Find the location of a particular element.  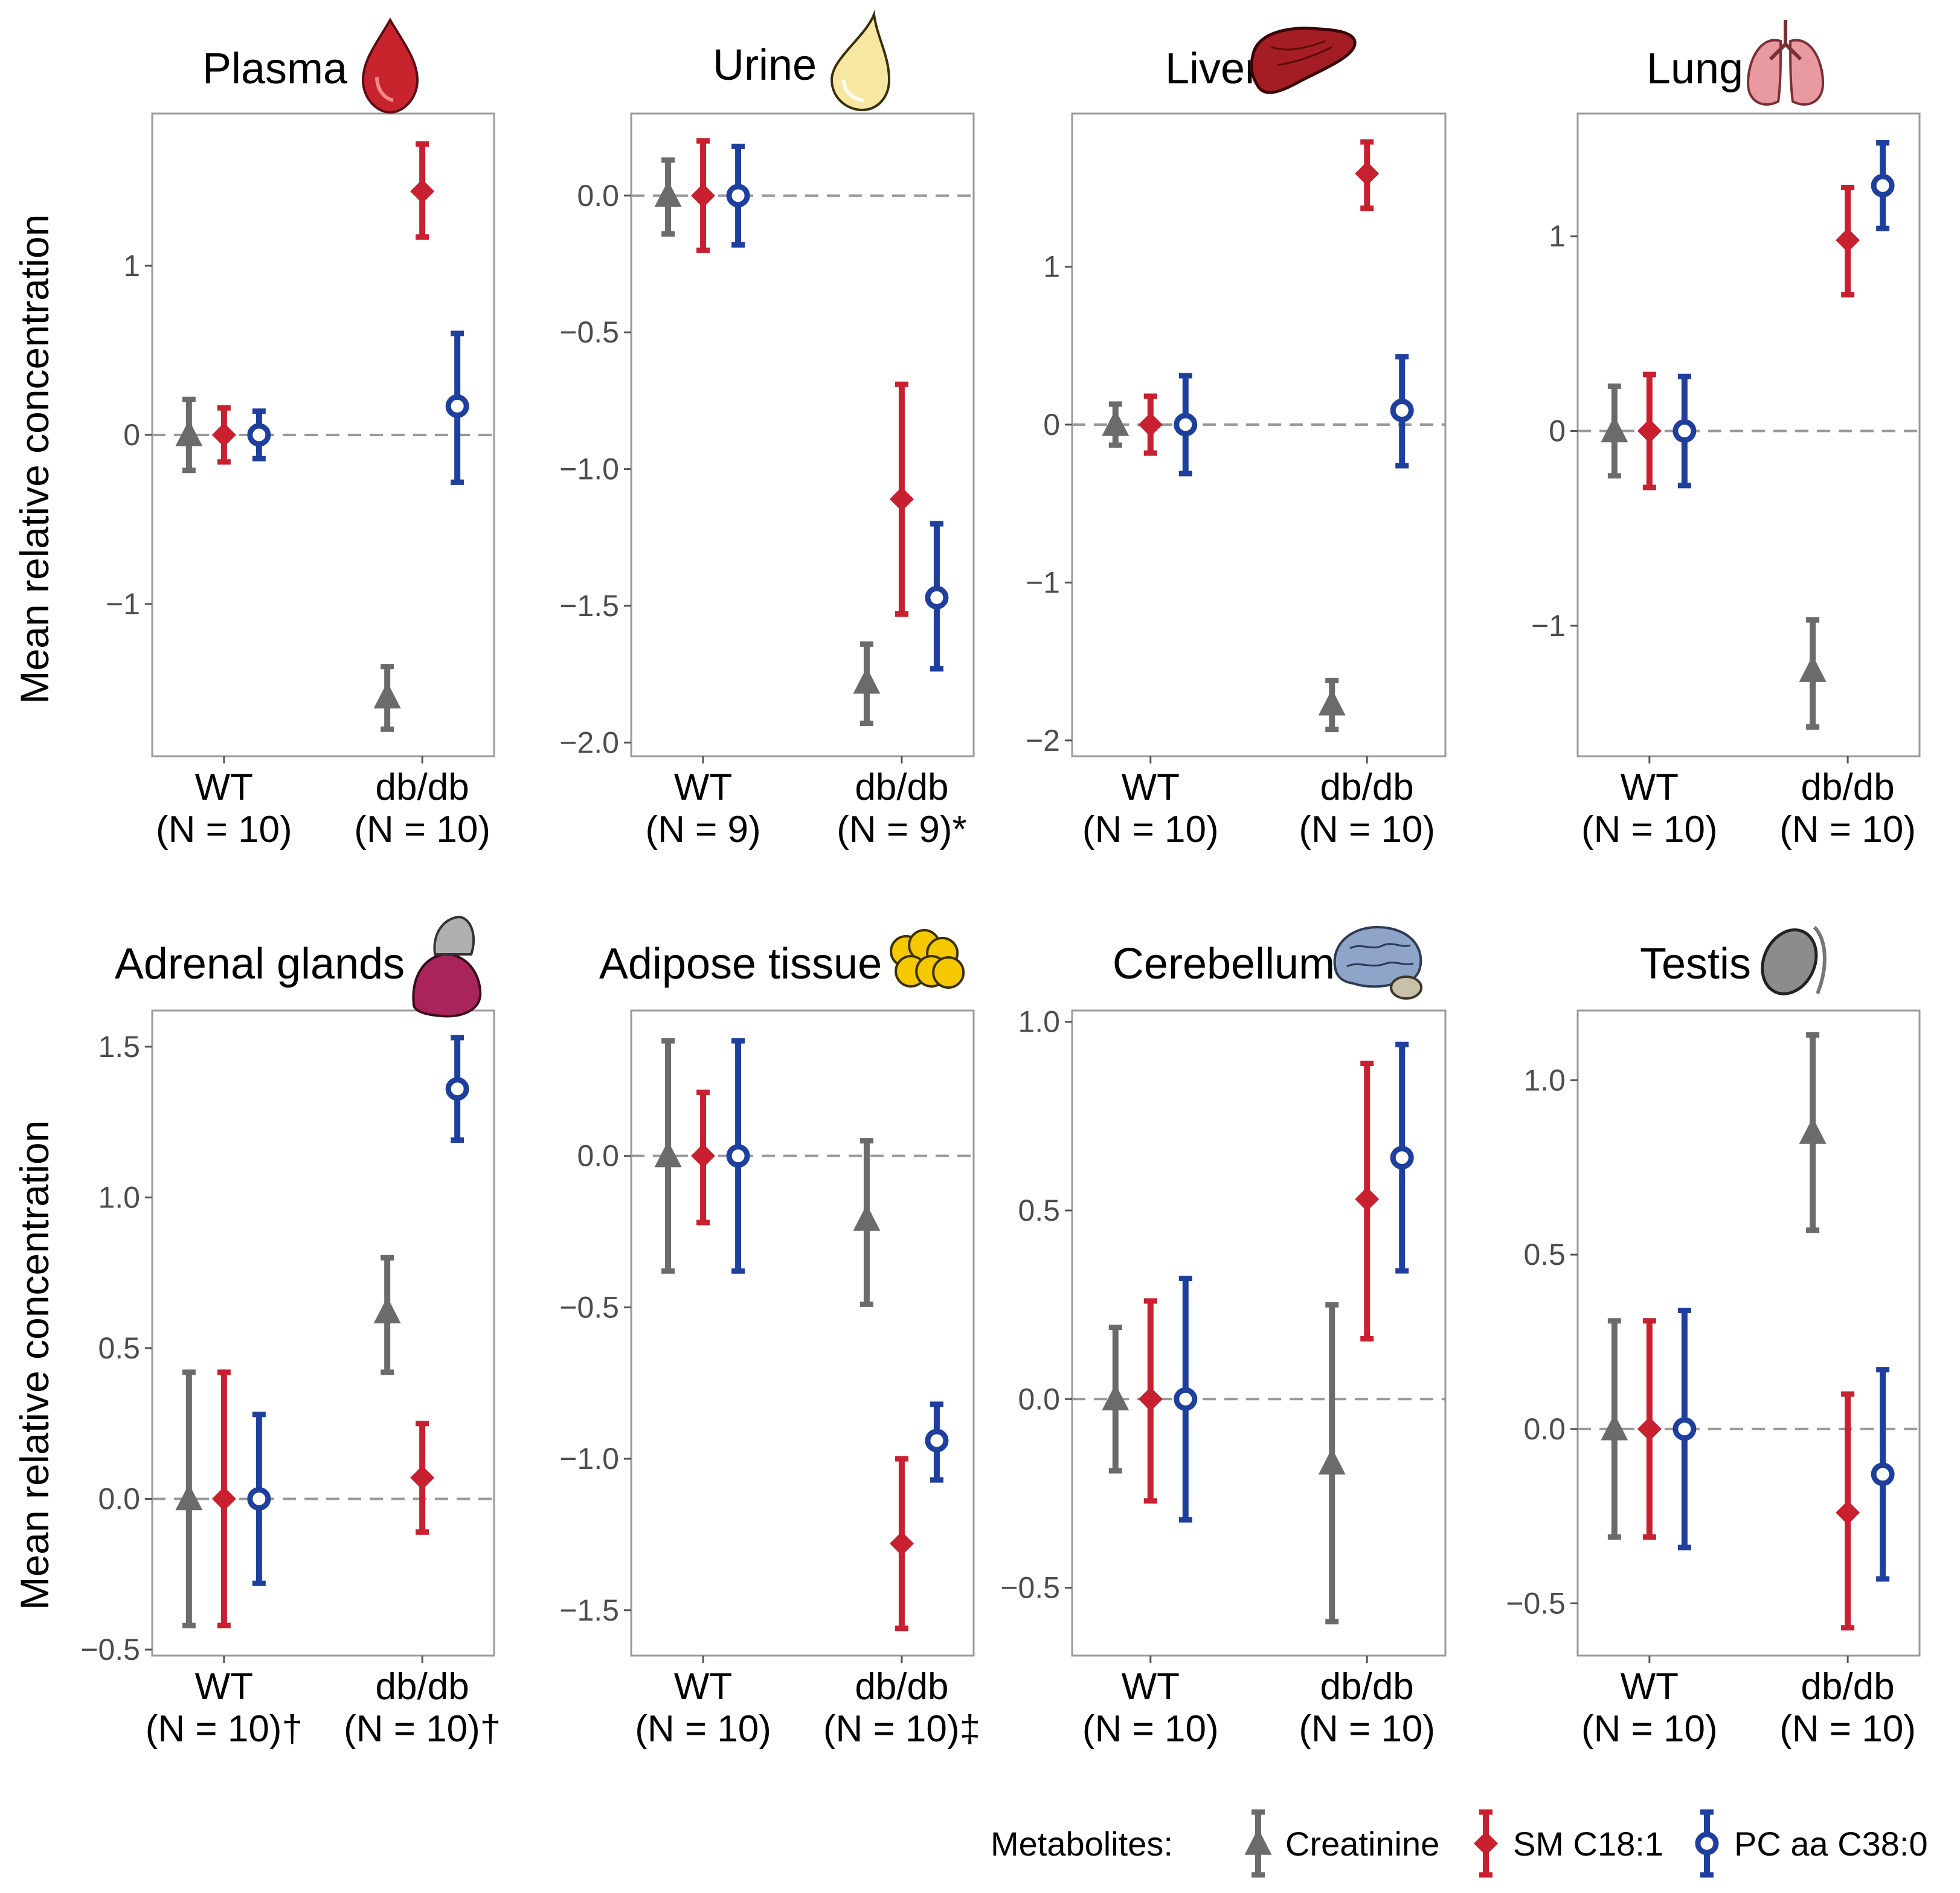

liver-icon is located at coordinates (1303, 60).